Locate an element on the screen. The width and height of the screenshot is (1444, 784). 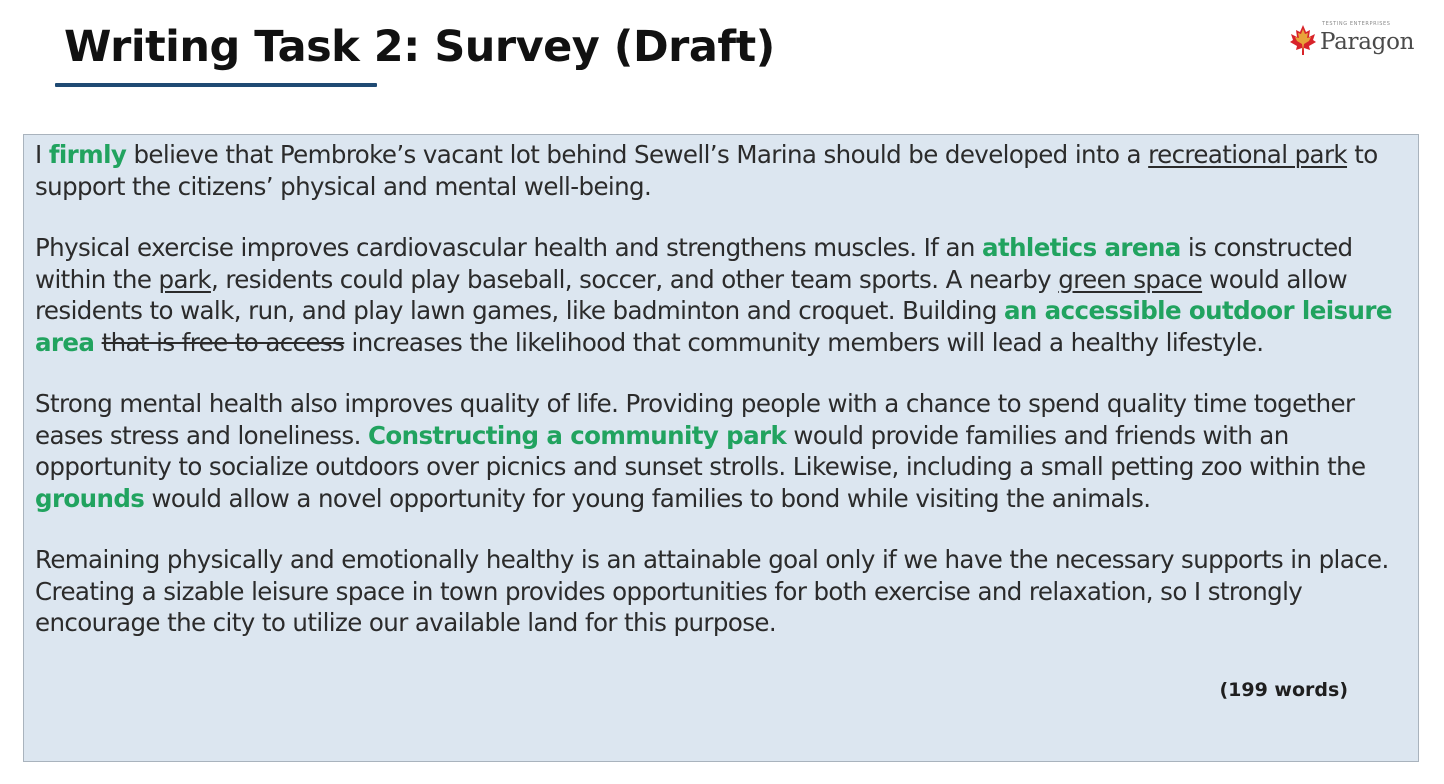
logo-tagline: TESTING ENTERPRISES is located at coordinates (1356, 23).